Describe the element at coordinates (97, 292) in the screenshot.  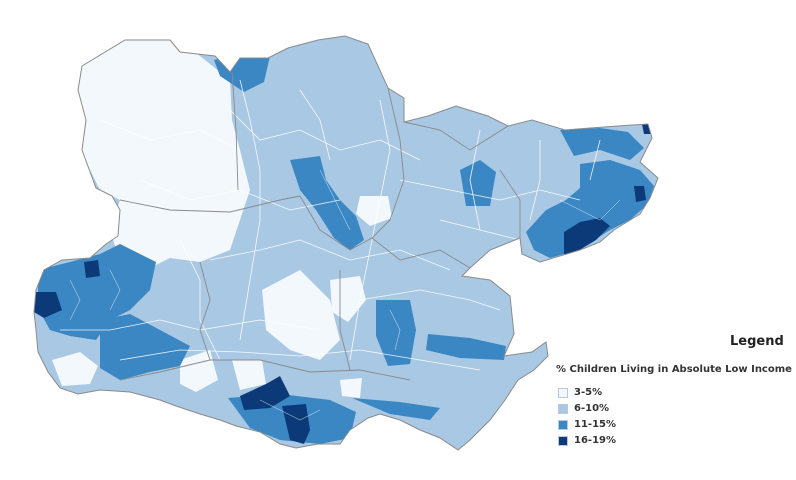
I see `region-mid-west-cluster` at that location.